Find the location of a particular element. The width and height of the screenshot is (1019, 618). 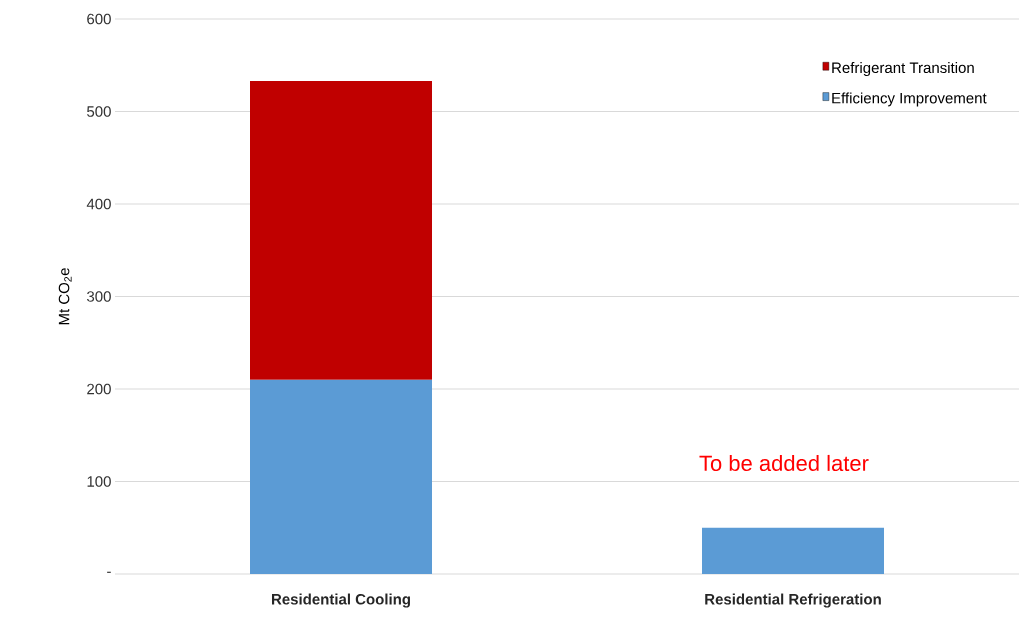

y-tick-label: - is located at coordinates (109, 572).